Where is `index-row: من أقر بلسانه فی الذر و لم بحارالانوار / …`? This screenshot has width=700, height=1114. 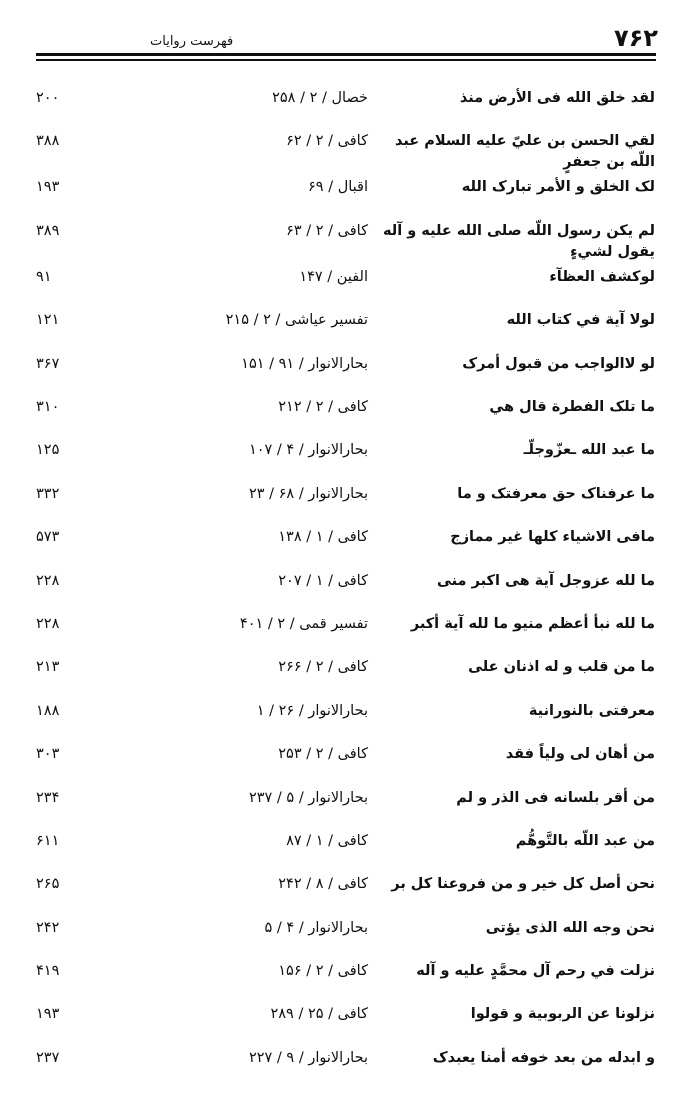 index-row: من أقر بلسانه فی الذر و لم بحارالانوار / … is located at coordinates (345, 805).